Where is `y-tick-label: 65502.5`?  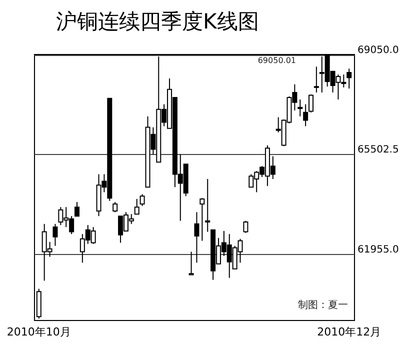
y-tick-label: 65502.5 is located at coordinates (378, 150).